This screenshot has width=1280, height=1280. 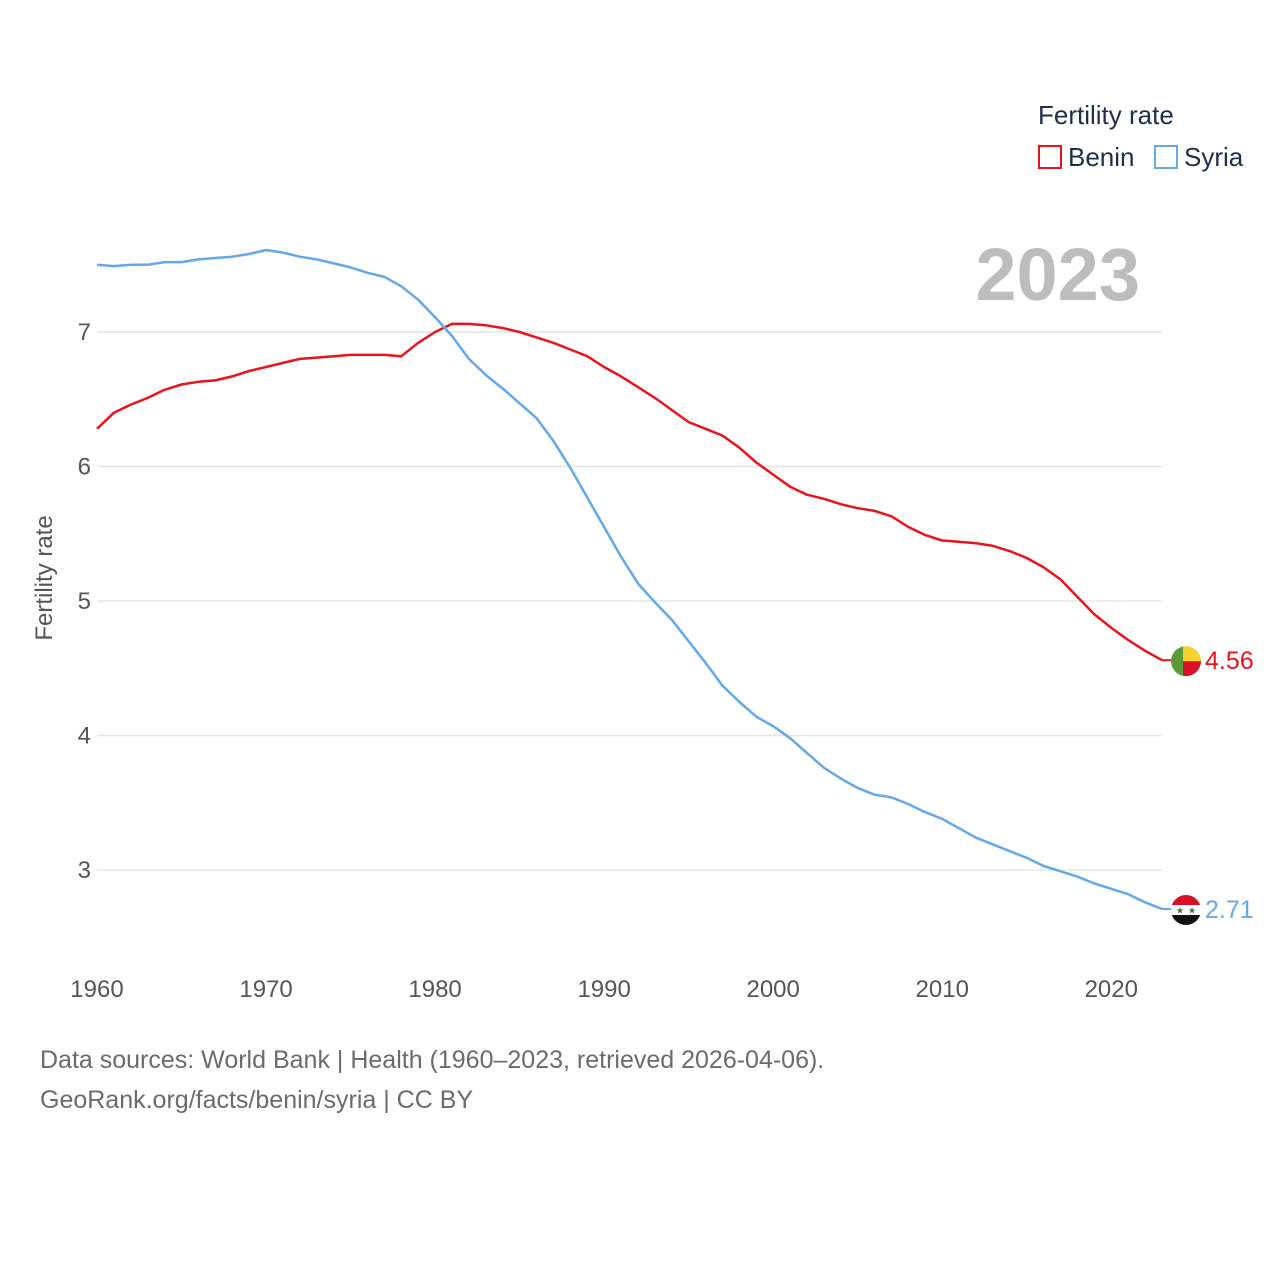 I want to click on legend-label-benin: Benin, so click(x=1101, y=157).